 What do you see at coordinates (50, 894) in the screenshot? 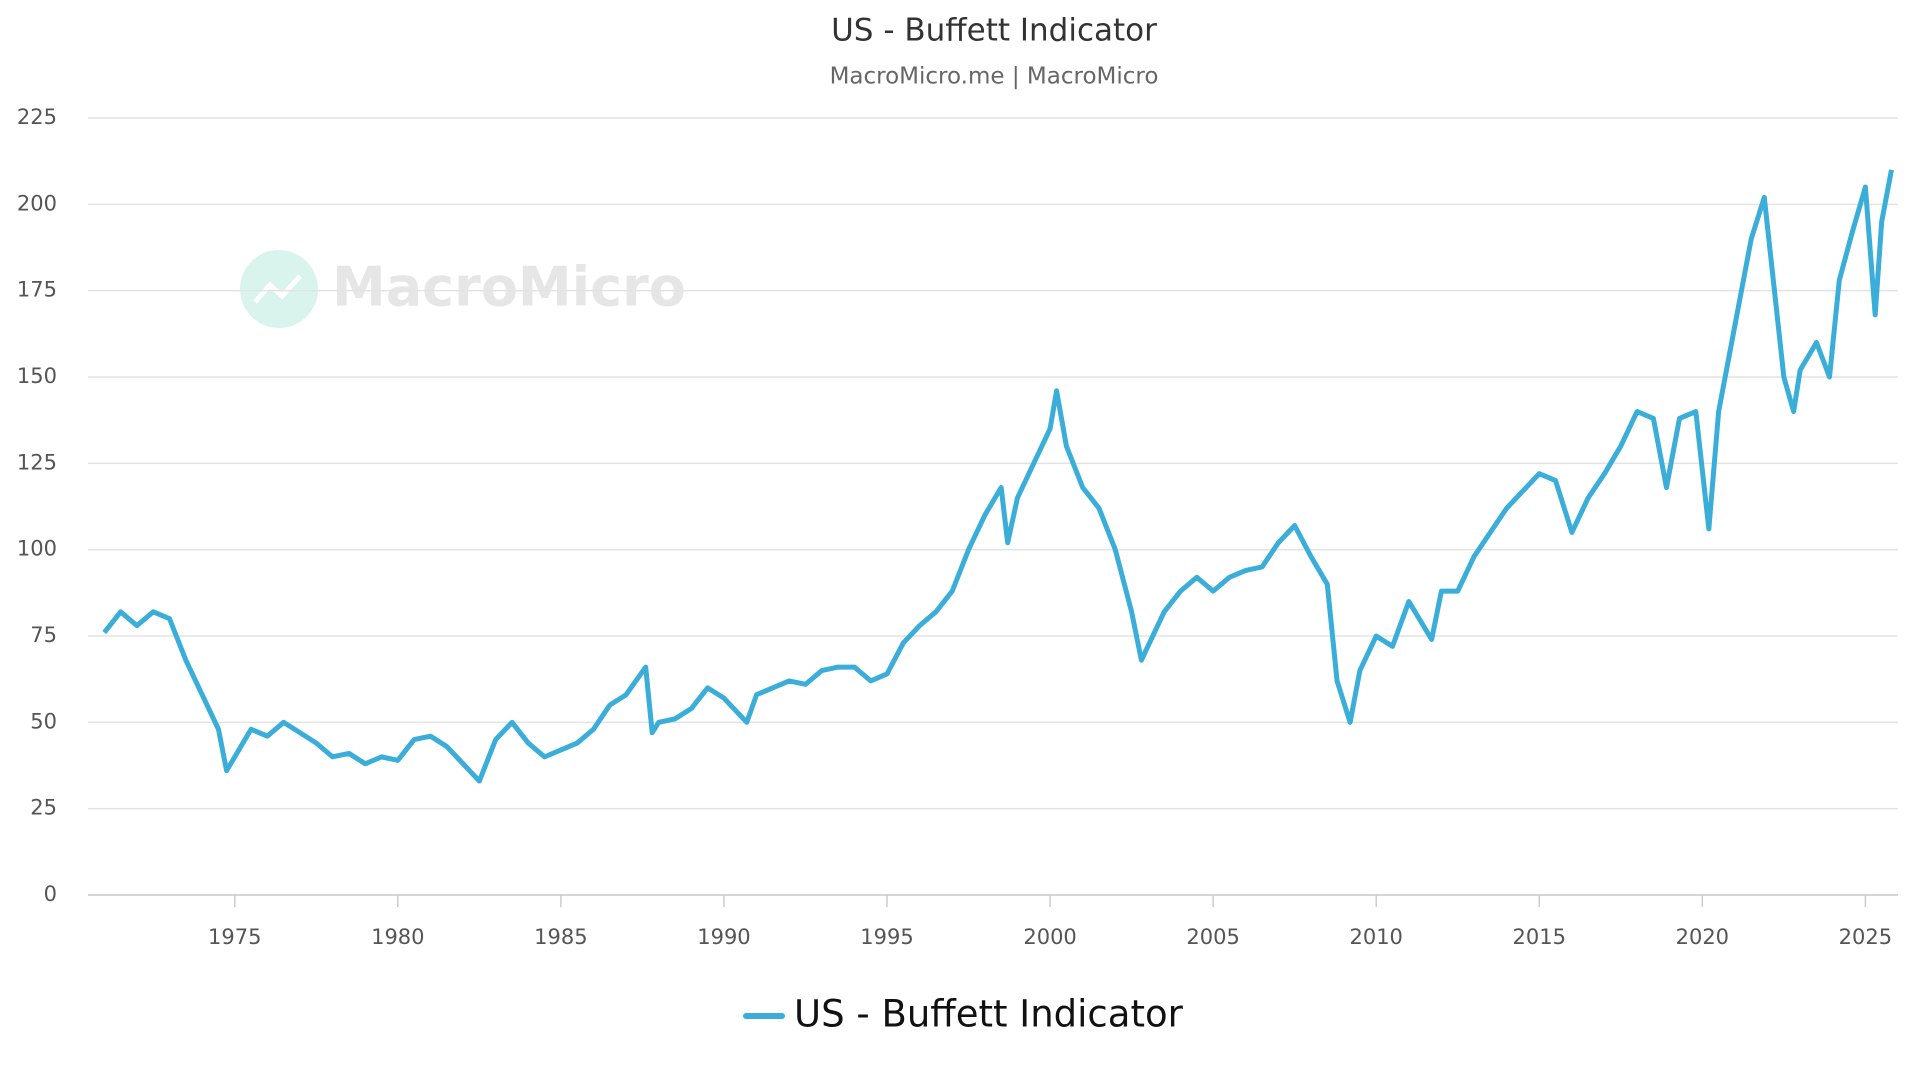
I see `y-tick-label: 0` at bounding box center [50, 894].